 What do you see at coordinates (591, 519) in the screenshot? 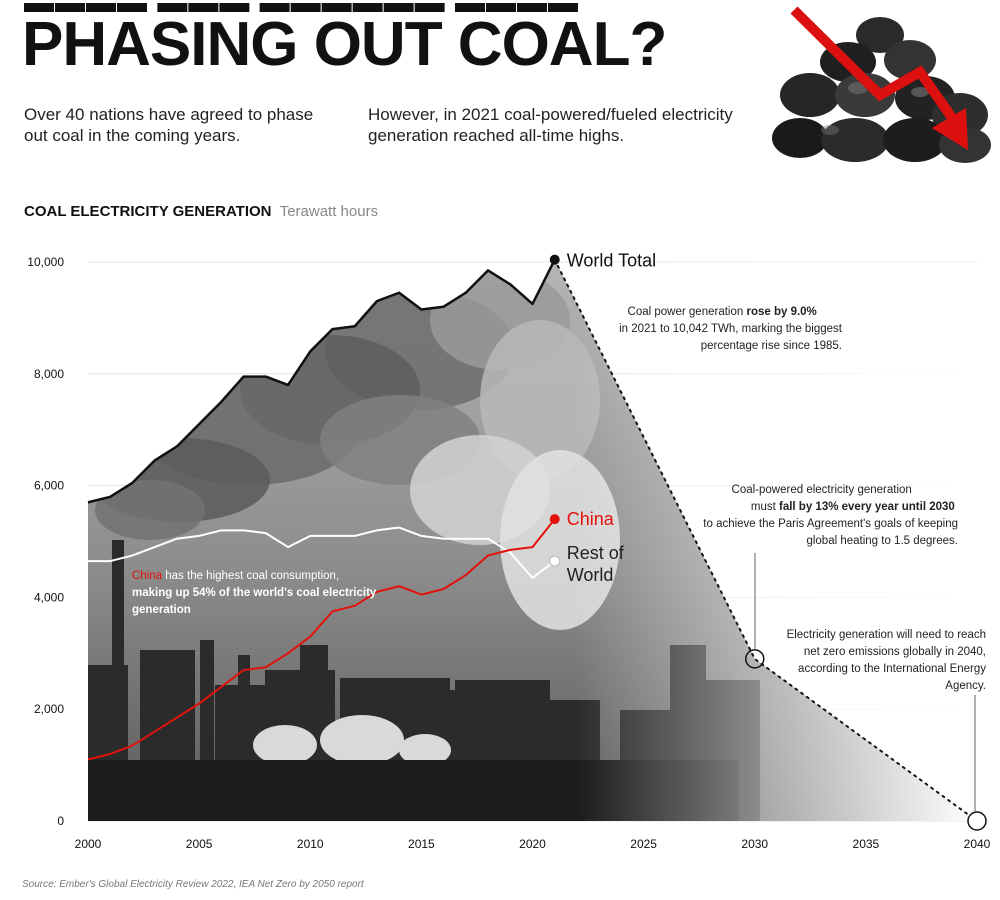
I see `china-label: China` at bounding box center [591, 519].